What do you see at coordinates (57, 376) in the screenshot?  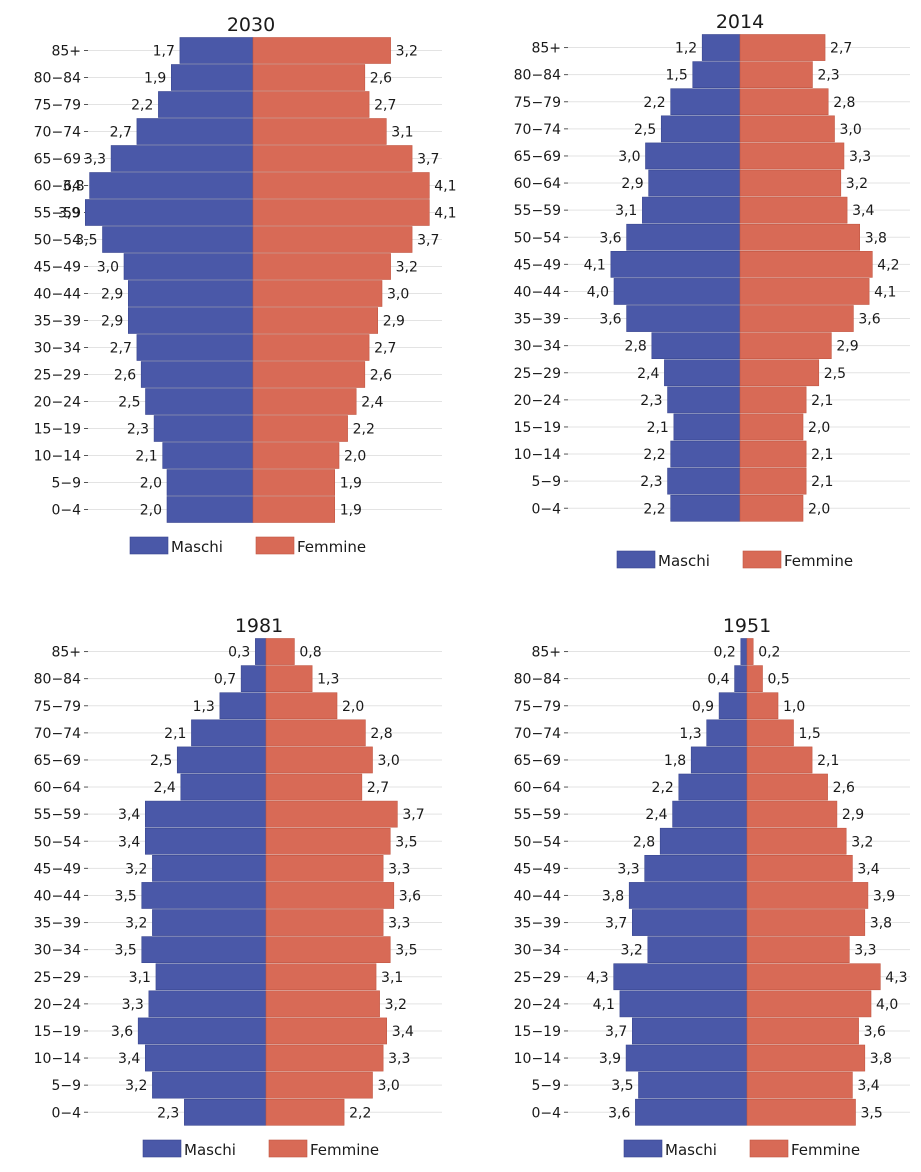 I see `y-tick-label: 25−29` at bounding box center [57, 376].